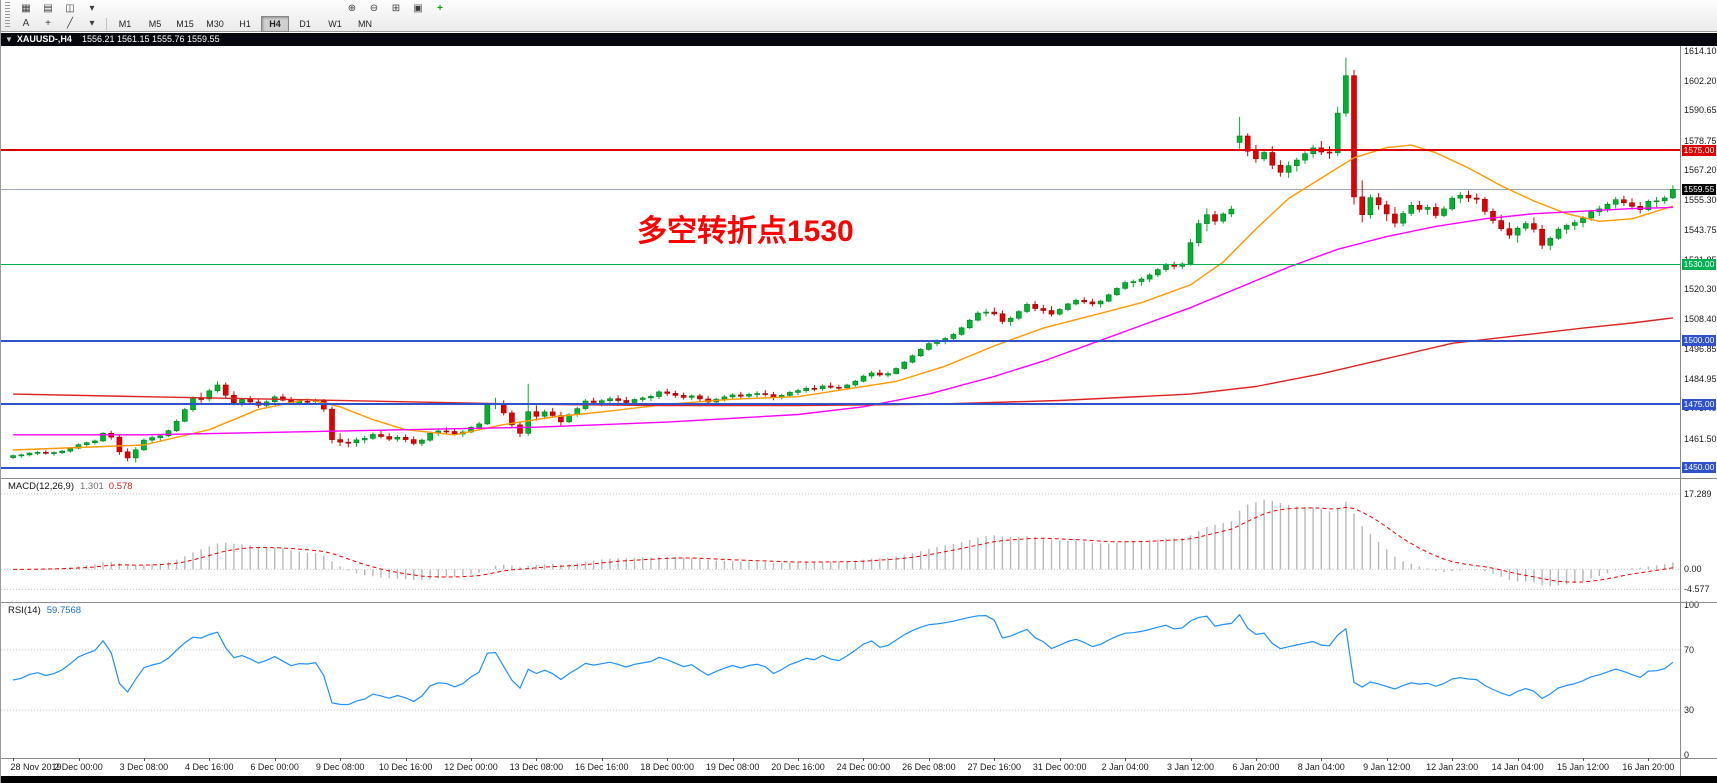  What do you see at coordinates (1648, 767) in the screenshot?
I see `time-axis-label: 16 Jan 20:00` at bounding box center [1648, 767].